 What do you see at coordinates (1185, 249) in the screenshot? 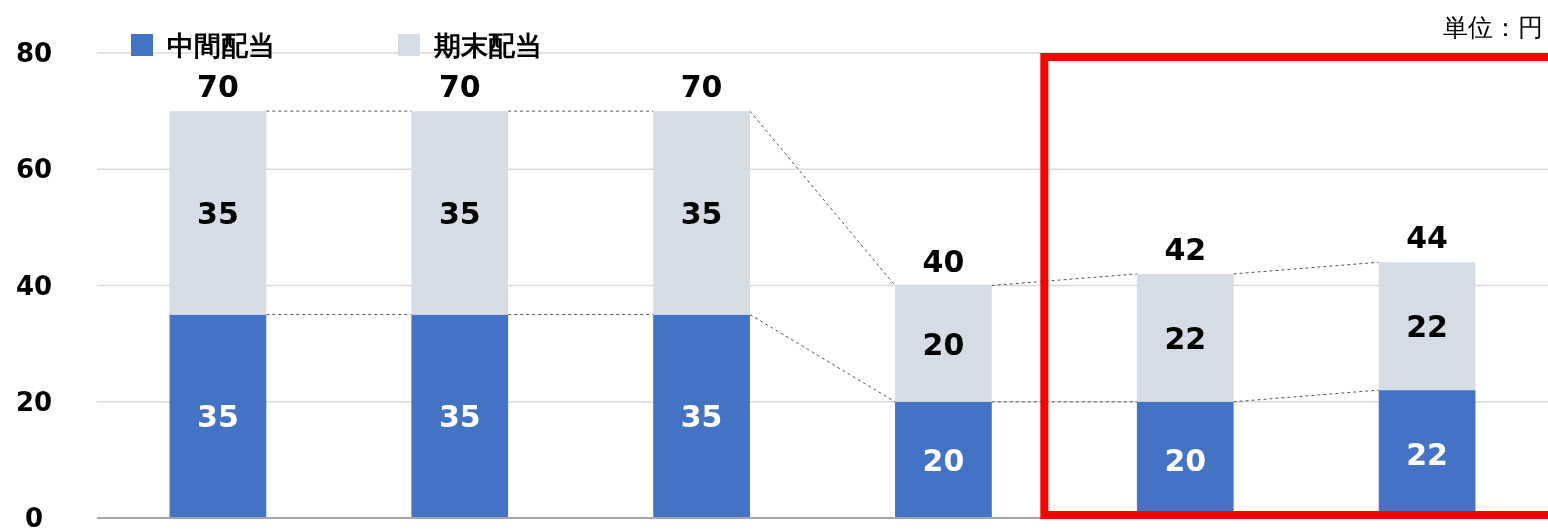
I see `total-label: 42` at bounding box center [1185, 249].